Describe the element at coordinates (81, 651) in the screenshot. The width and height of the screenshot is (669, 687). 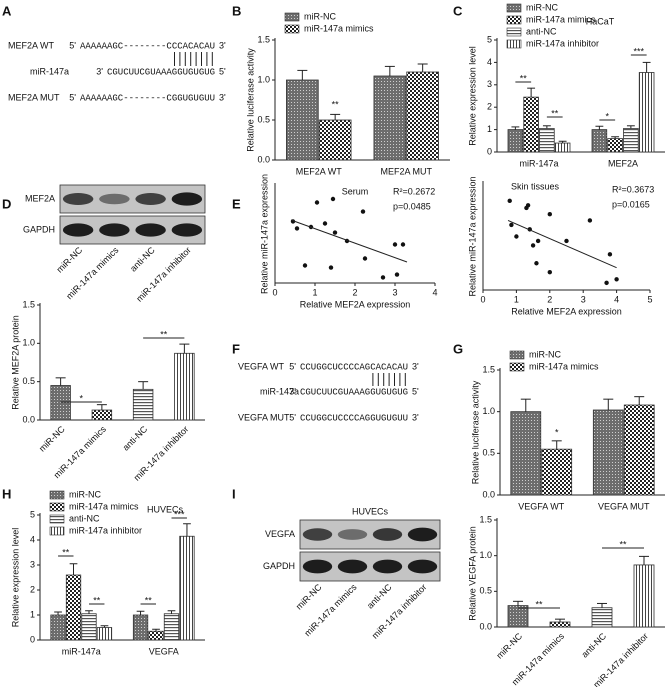
I see `x-tick-label: miR-147a` at that location.